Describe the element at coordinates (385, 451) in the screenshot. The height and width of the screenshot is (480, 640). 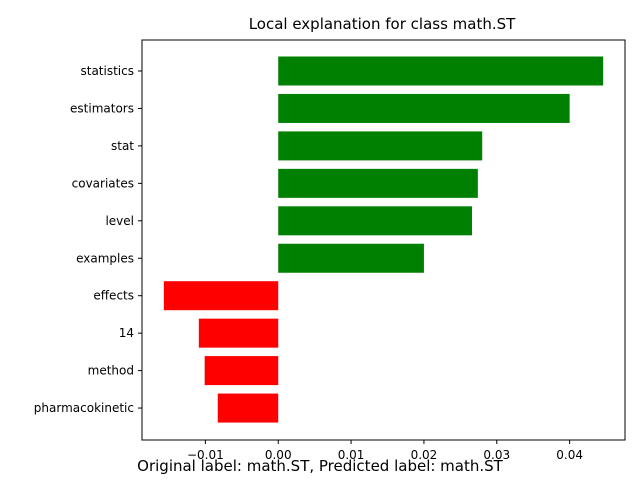
I see `x-axis-ticks: −0.01 0.00 0.01 0.02 0.03 0.04` at that location.